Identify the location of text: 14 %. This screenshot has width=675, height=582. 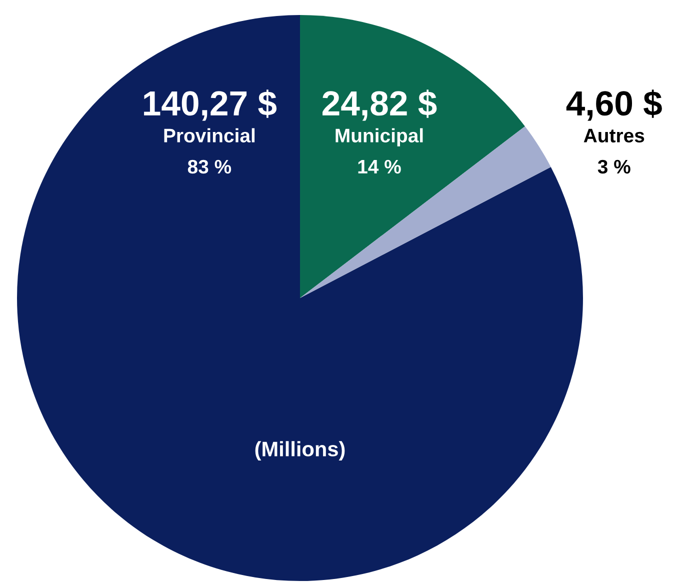
(379, 167).